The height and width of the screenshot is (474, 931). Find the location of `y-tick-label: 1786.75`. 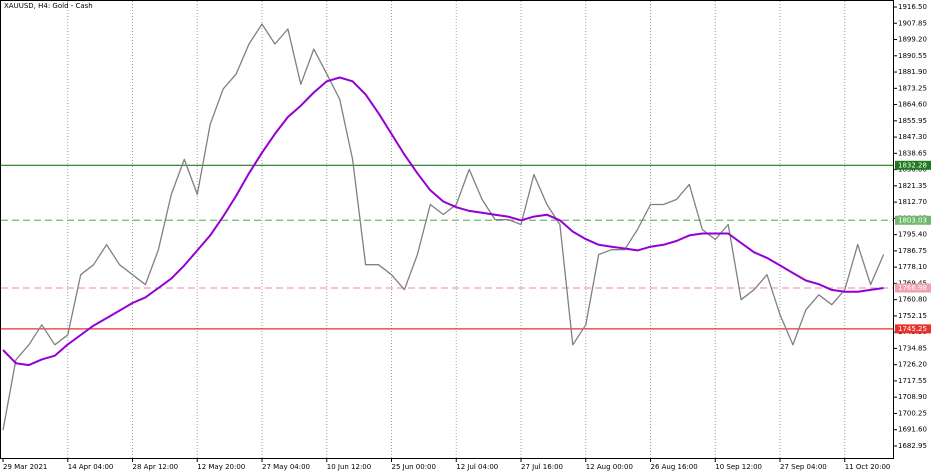

y-tick-label: 1786.75 is located at coordinates (912, 251).